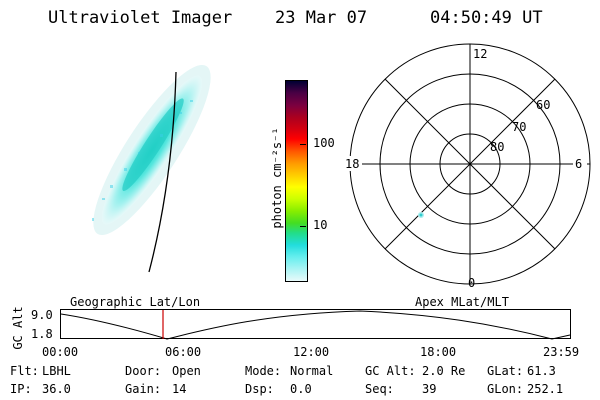 Image resolution: width=600 pixels, height=400 pixels. Describe the element at coordinates (497, 147) in the screenshot. I see `lat-label-80: 80` at that location.